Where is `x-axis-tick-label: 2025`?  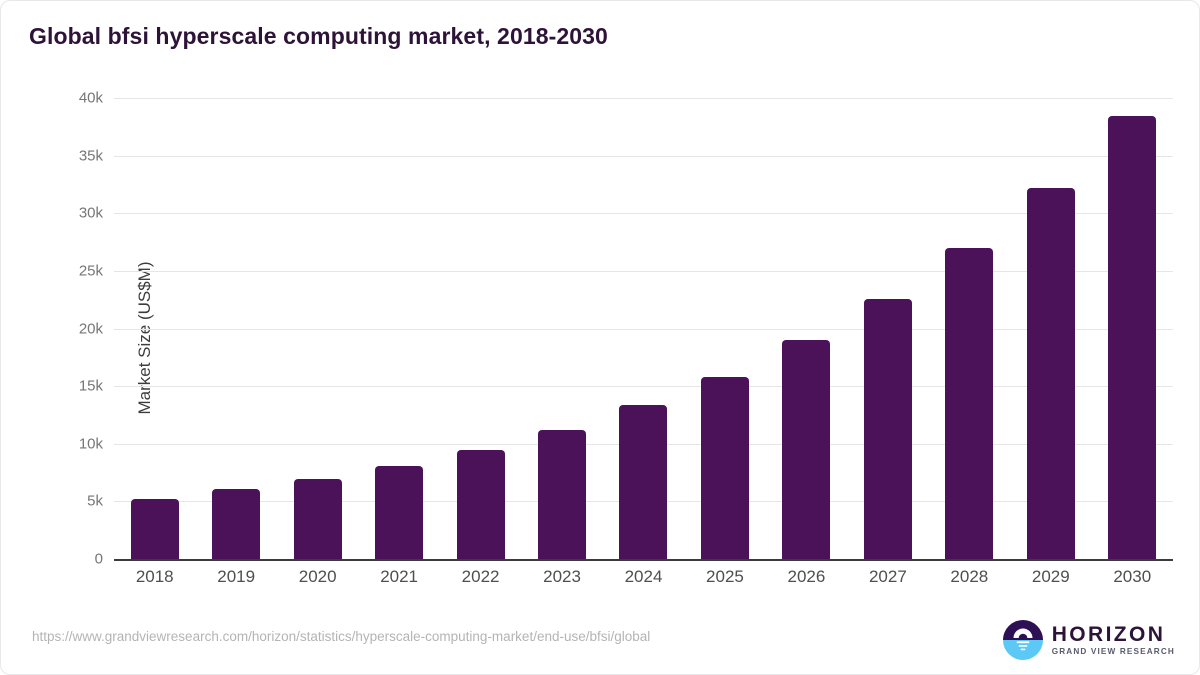
x-axis-tick-label: 2025 is located at coordinates (725, 576).